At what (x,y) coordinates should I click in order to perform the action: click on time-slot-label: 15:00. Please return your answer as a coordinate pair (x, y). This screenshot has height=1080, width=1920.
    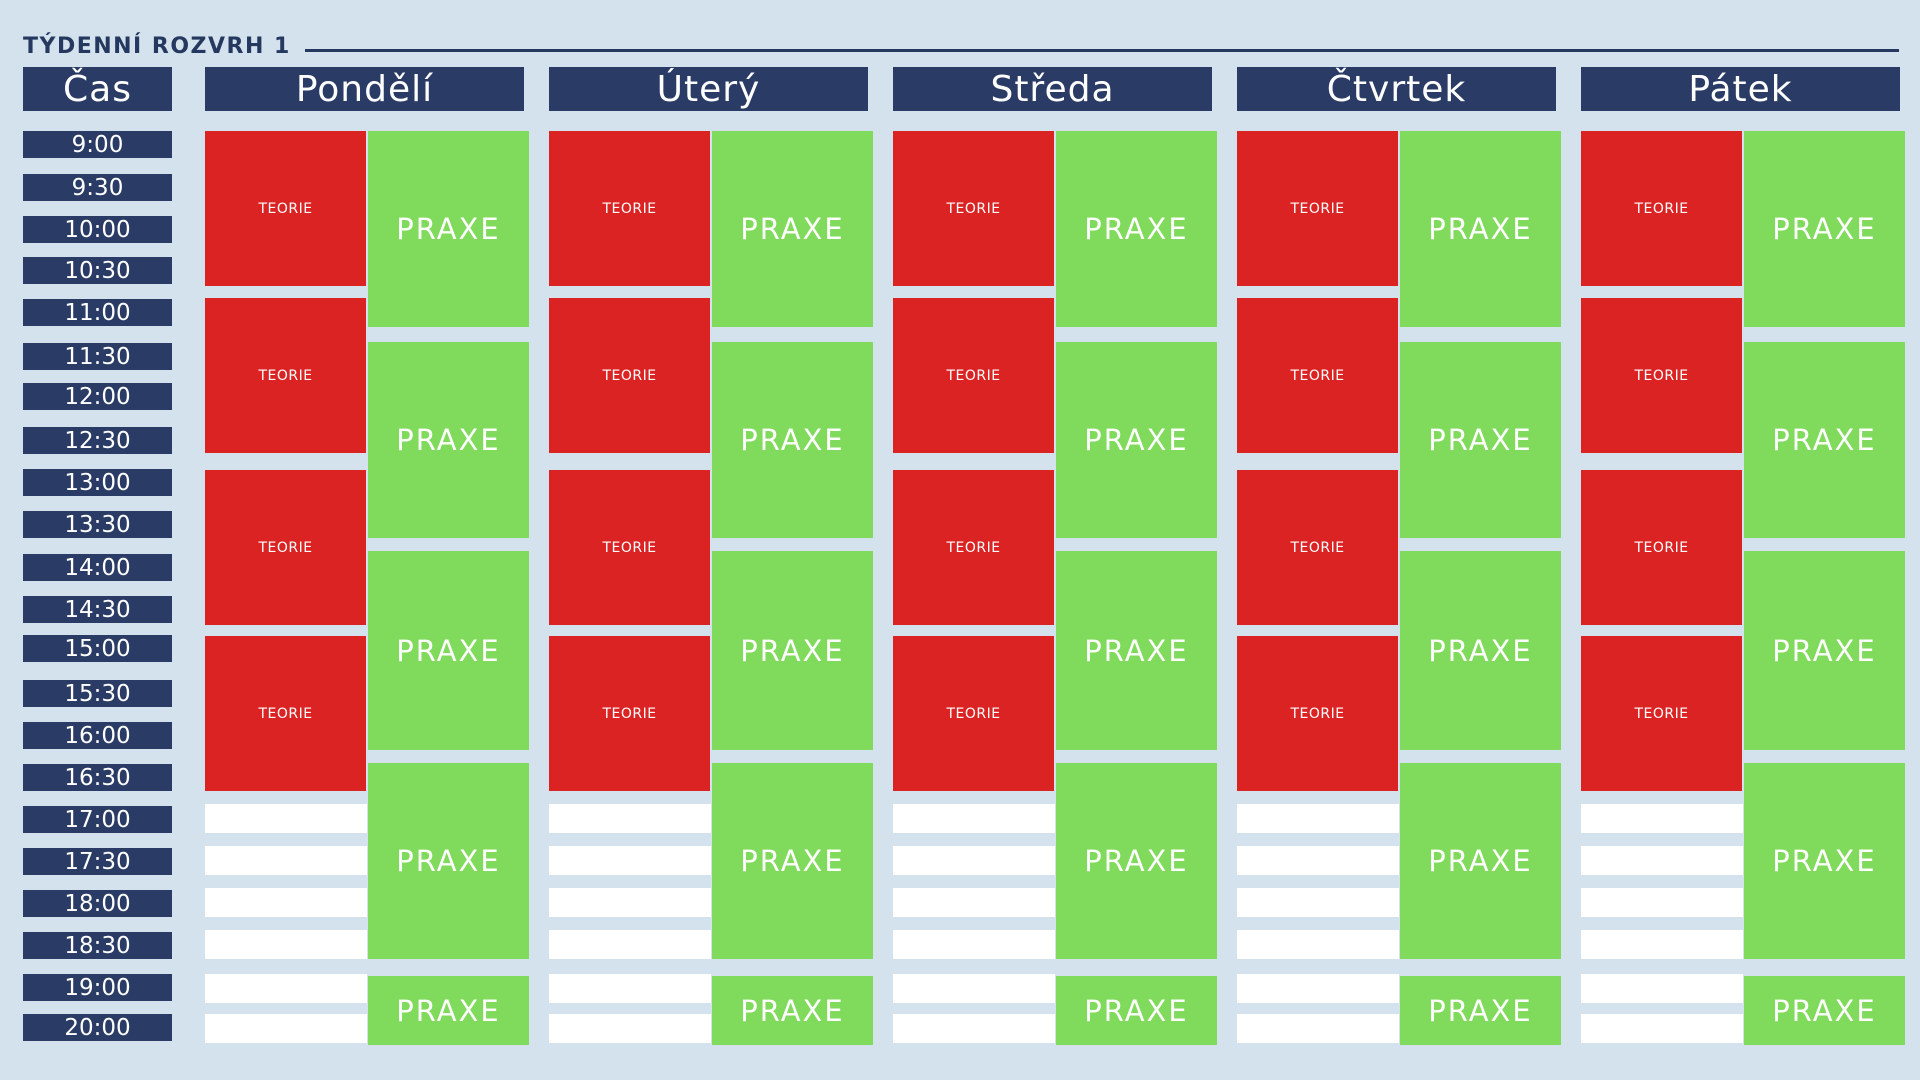
    Looking at the image, I should click on (97, 648).